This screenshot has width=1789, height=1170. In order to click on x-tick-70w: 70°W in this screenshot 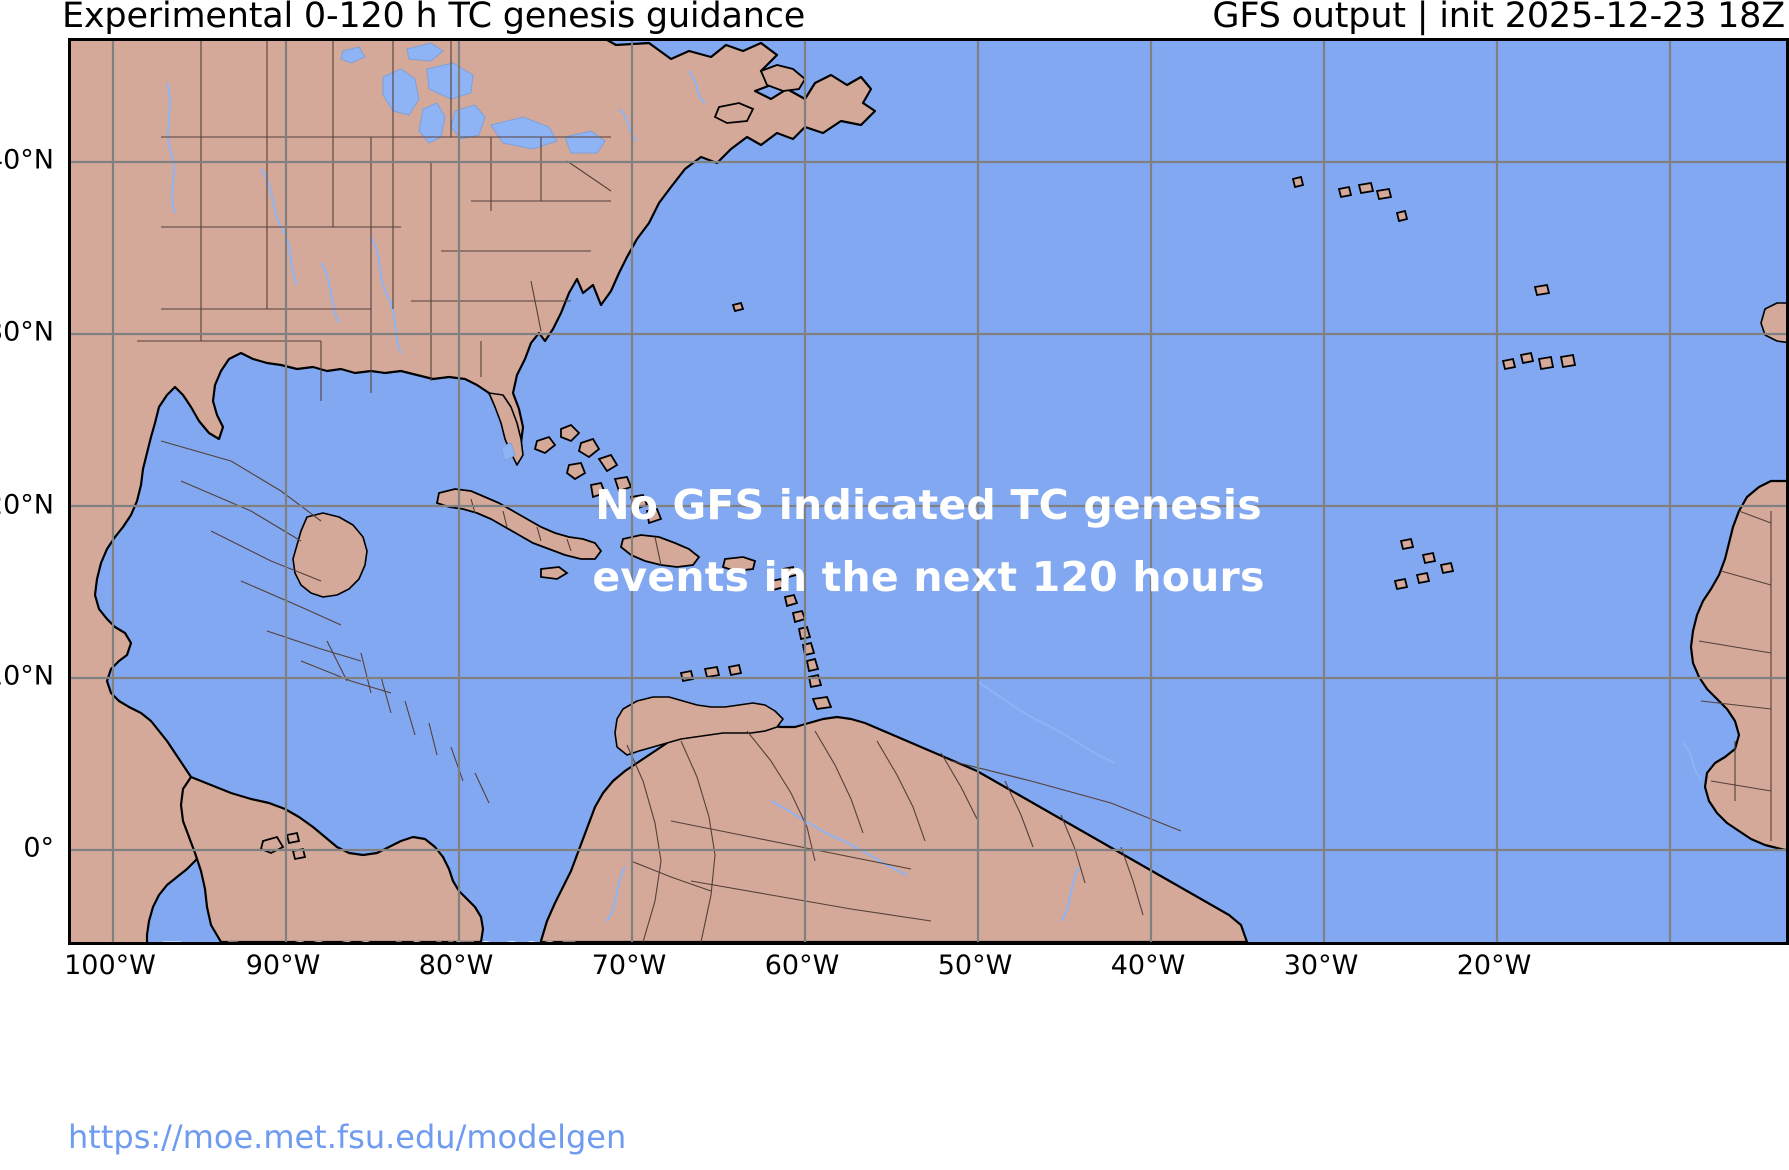, I will do `click(629, 965)`.